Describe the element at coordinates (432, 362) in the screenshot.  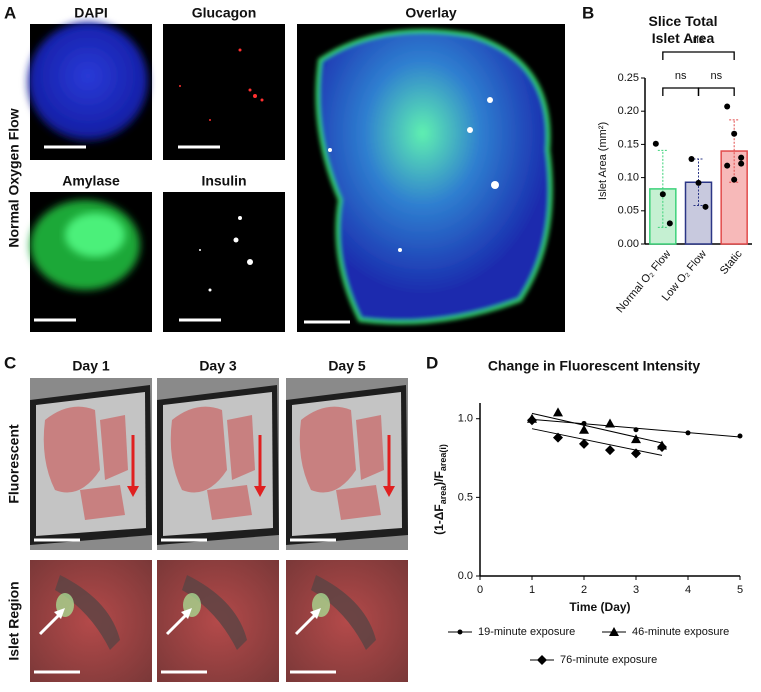
I see `panel-label: D` at that location.